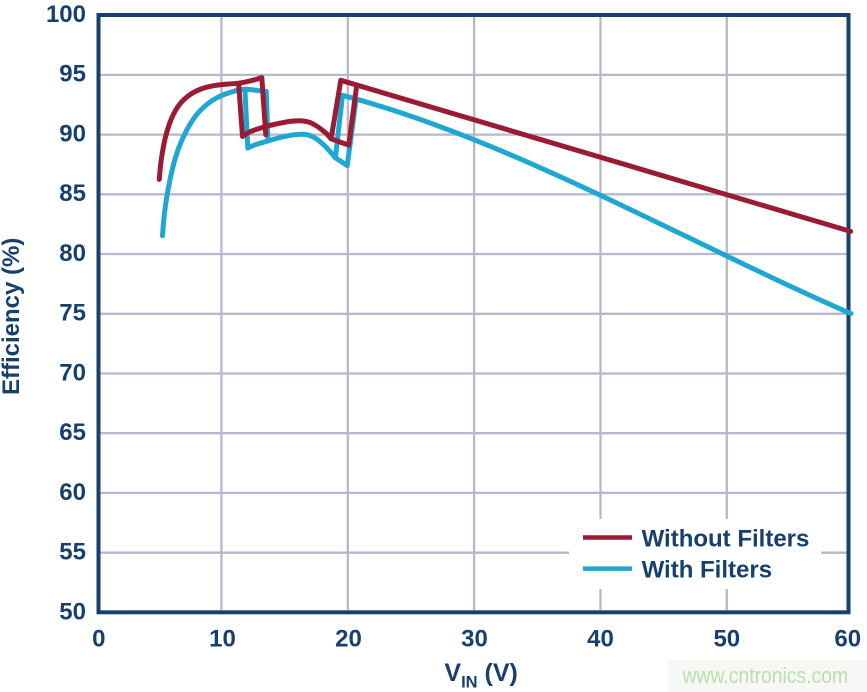 Image resolution: width=867 pixels, height=692 pixels. Describe the element at coordinates (72, 74) in the screenshot. I see `svg-text: 95` at that location.